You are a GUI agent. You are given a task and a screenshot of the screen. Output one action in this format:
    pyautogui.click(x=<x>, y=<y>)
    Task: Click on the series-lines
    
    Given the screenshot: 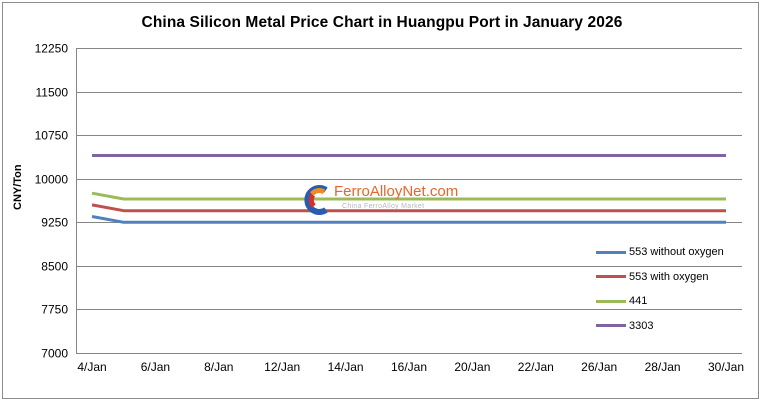 What is the action you would take?
    pyautogui.click(x=408, y=189)
    